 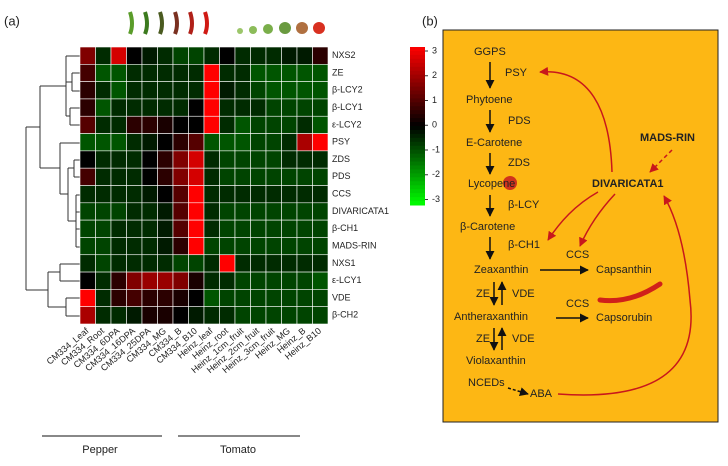 I want to click on tomato-icon, so click(x=510, y=183).